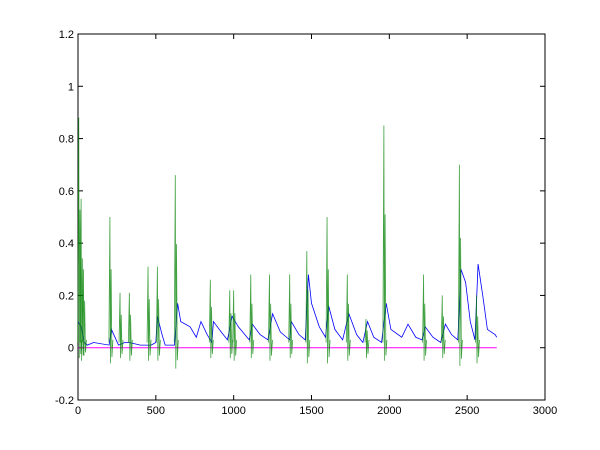  Describe the element at coordinates (233, 411) in the screenshot. I see `x-tick-label: 1000` at that location.